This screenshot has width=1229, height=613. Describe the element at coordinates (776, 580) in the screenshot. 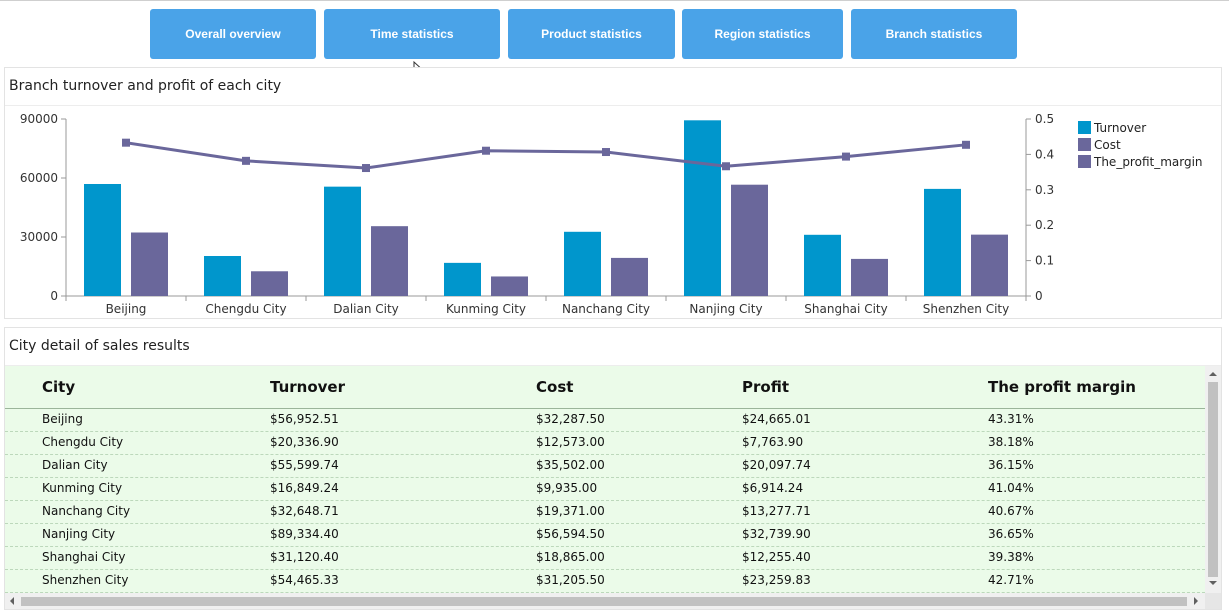

I see `table-cell: $23,259.83` at that location.